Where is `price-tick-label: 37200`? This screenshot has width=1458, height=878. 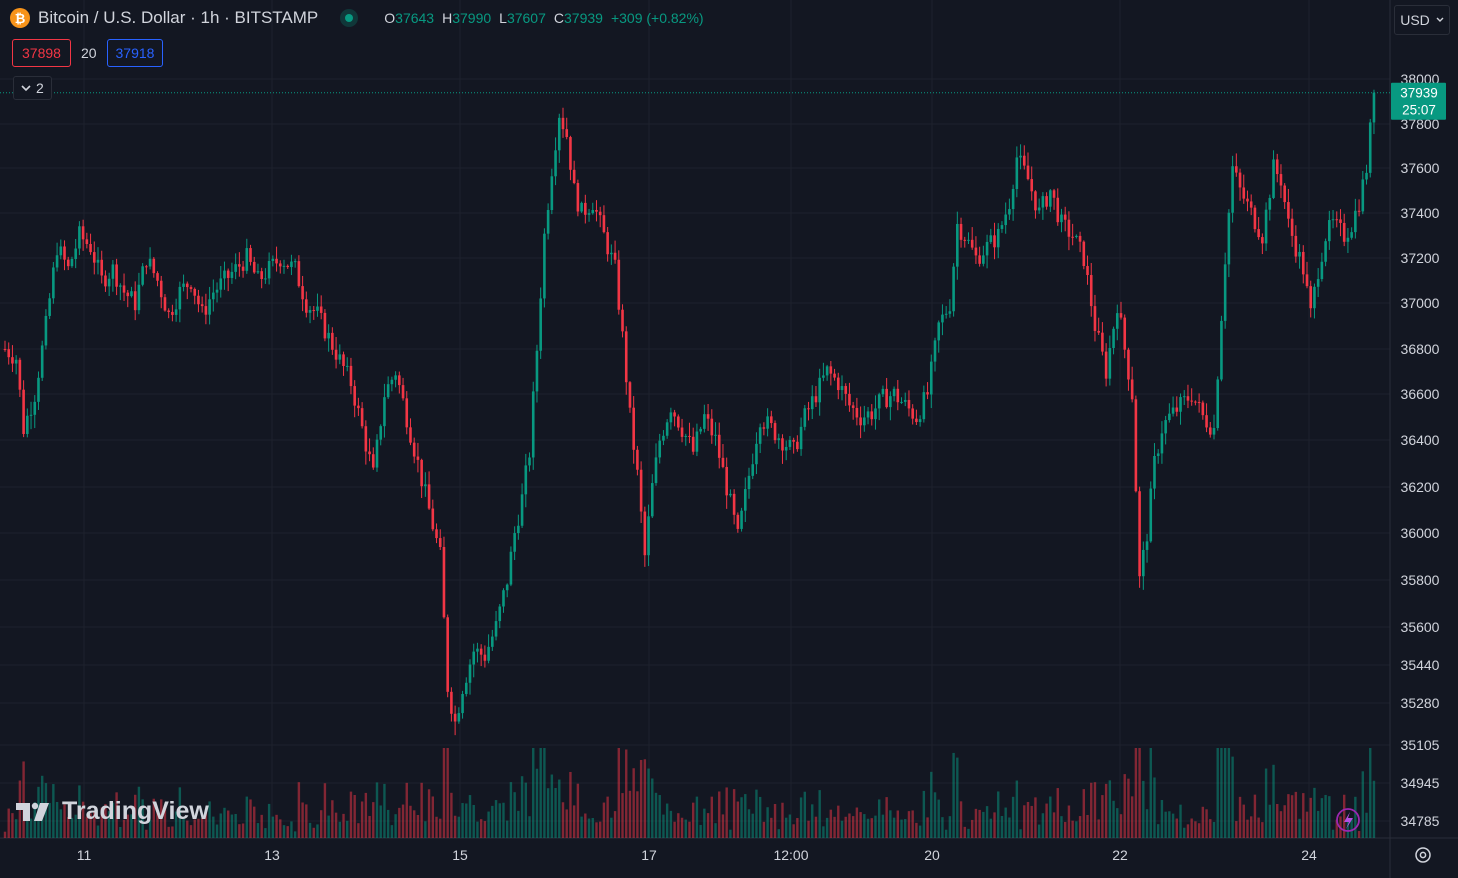 price-tick-label: 37200 is located at coordinates (1420, 258).